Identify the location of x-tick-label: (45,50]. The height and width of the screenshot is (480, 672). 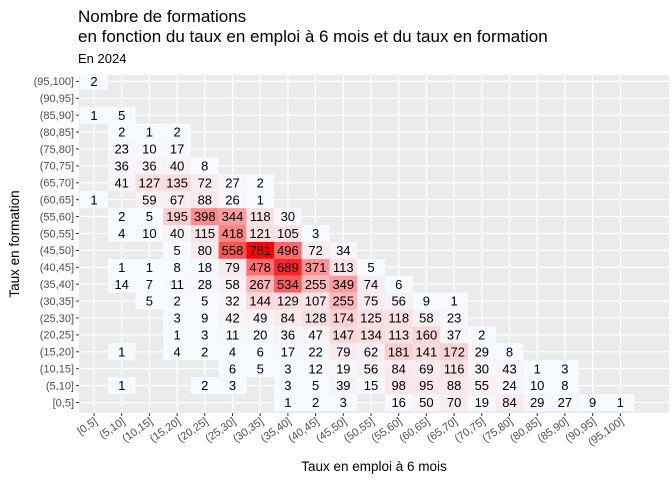
(331, 430).